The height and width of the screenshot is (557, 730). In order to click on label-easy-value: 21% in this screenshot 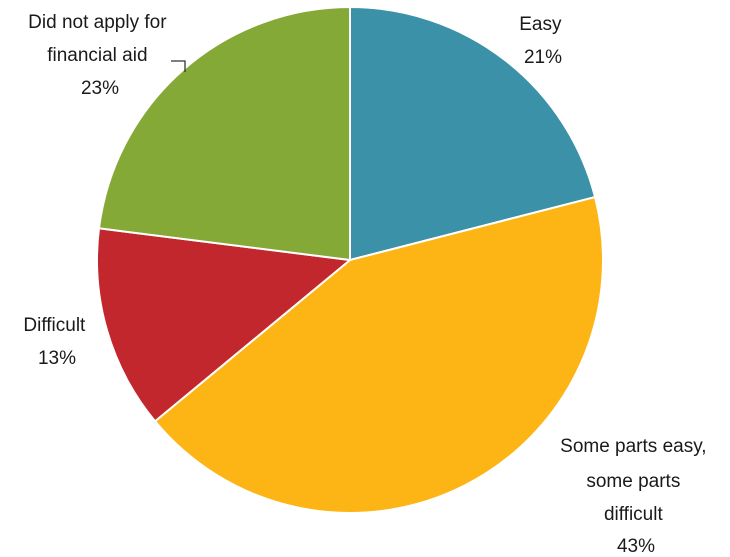, I will do `click(543, 57)`.